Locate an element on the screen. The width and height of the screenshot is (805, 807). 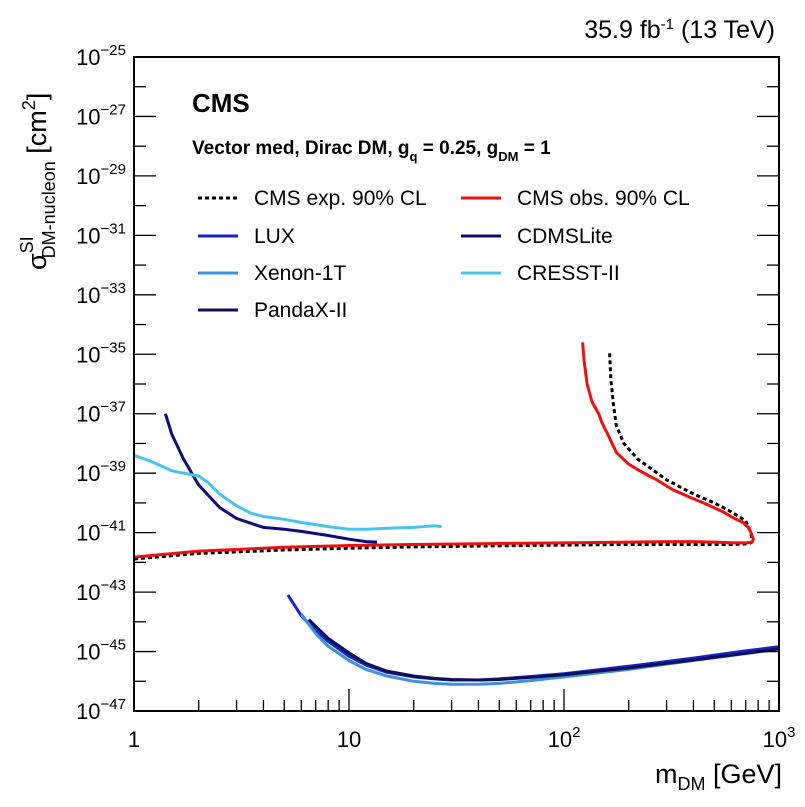
series-cdmslite is located at coordinates (270, 478).